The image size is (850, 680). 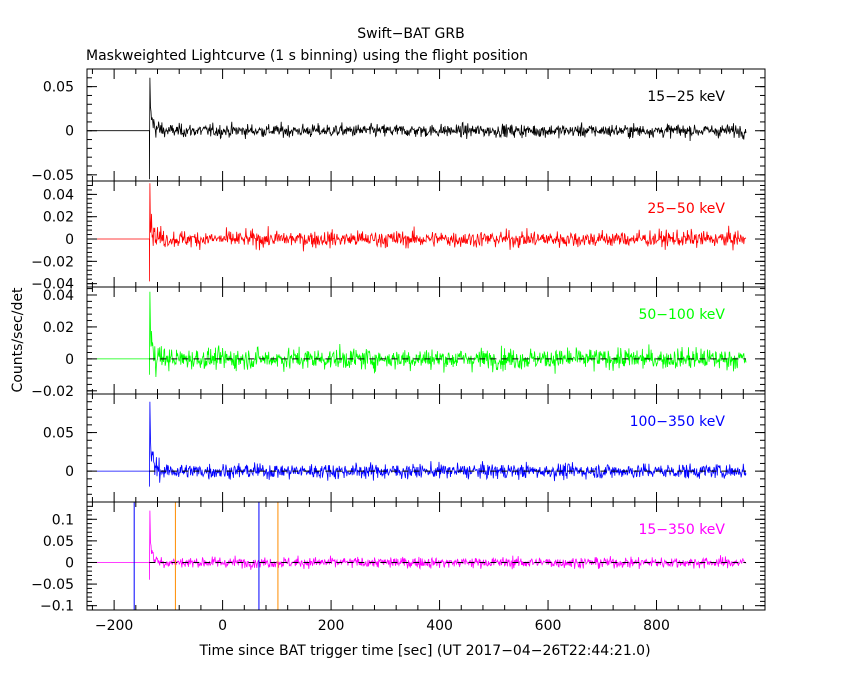 What do you see at coordinates (222, 626) in the screenshot?
I see `x-tick-label: 0` at bounding box center [222, 626].